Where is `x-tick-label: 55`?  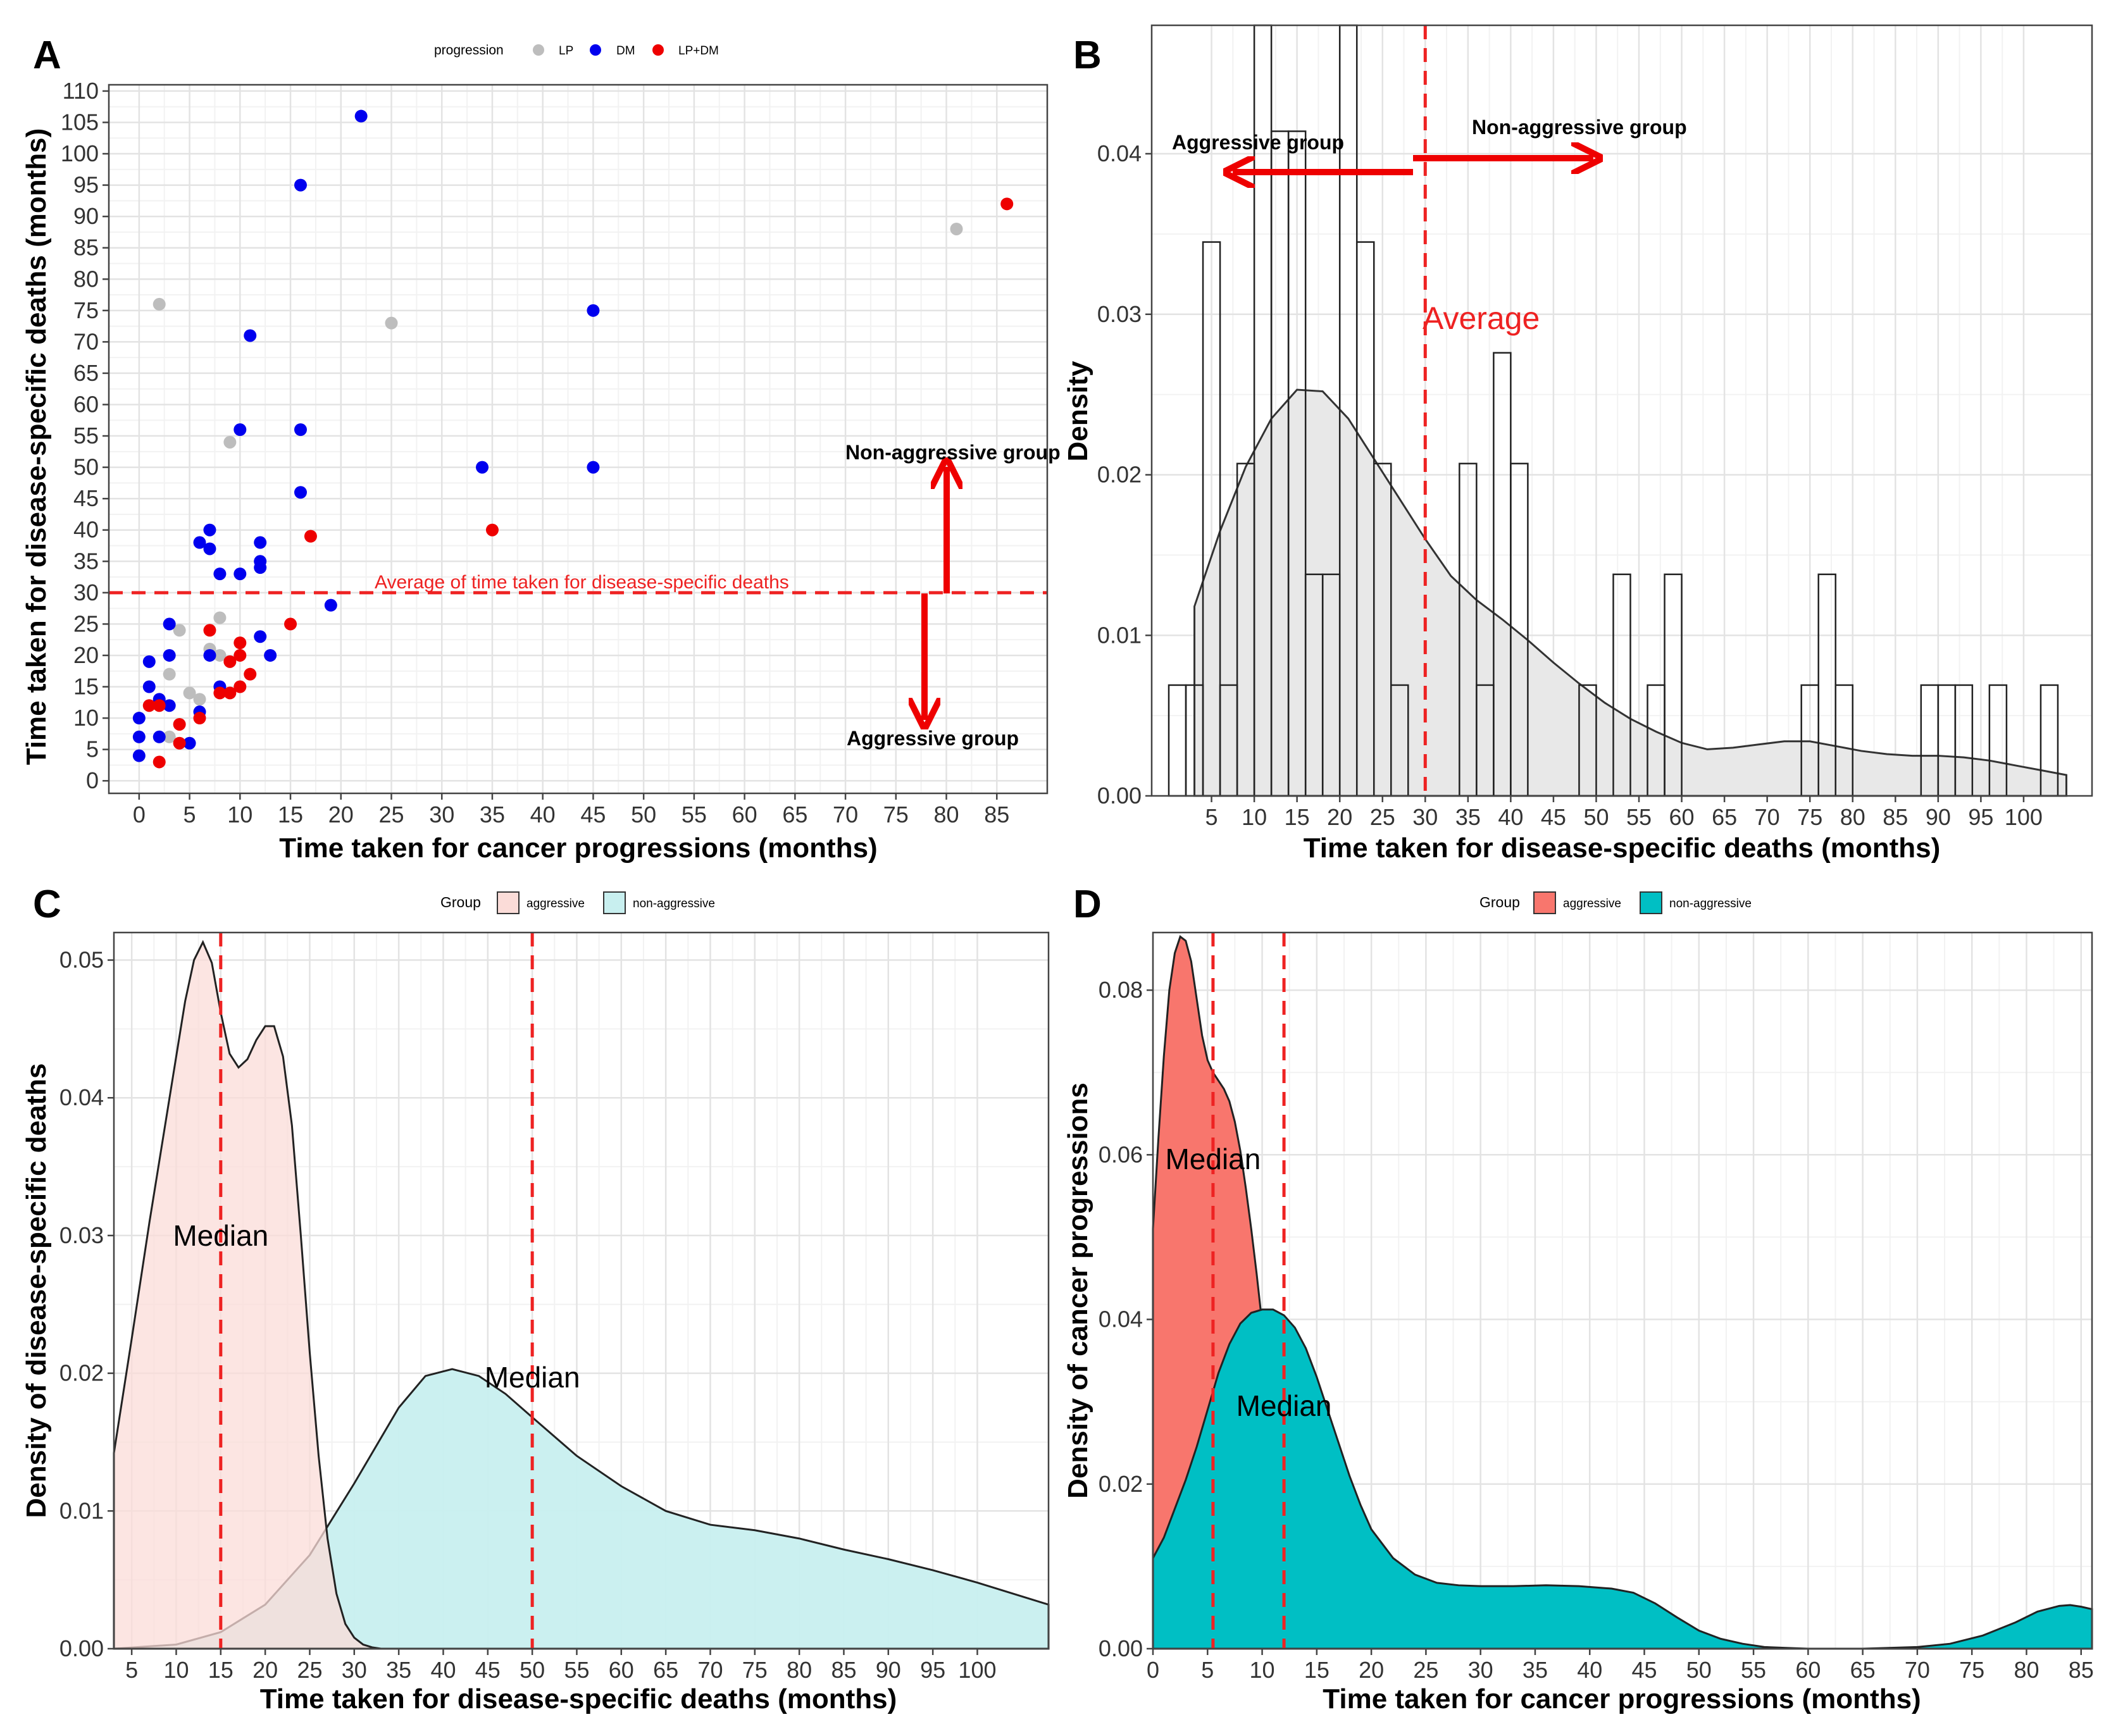 x-tick-label: 55 is located at coordinates (694, 815).